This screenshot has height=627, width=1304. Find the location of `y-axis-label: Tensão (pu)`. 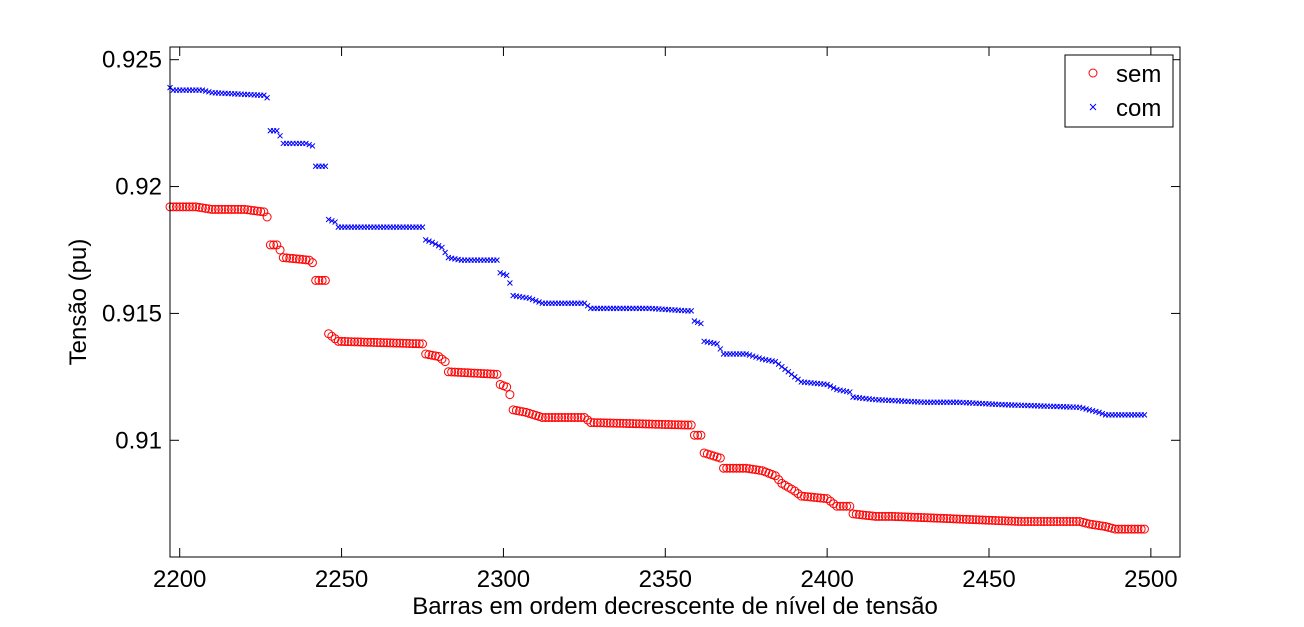

y-axis-label: Tensão (pu) is located at coordinates (78, 302).